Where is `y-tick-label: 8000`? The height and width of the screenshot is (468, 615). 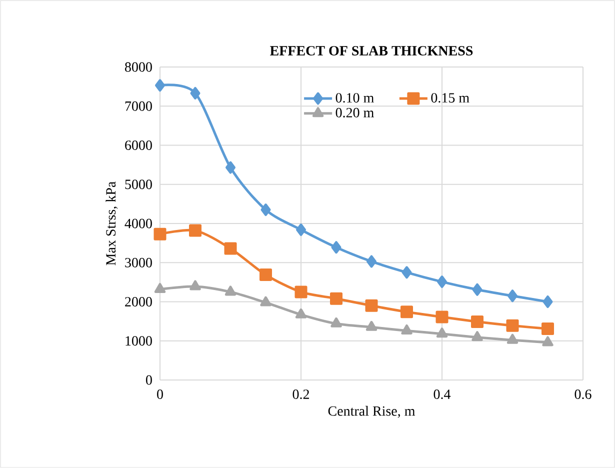 y-tick-label: 8000 is located at coordinates (138, 67).